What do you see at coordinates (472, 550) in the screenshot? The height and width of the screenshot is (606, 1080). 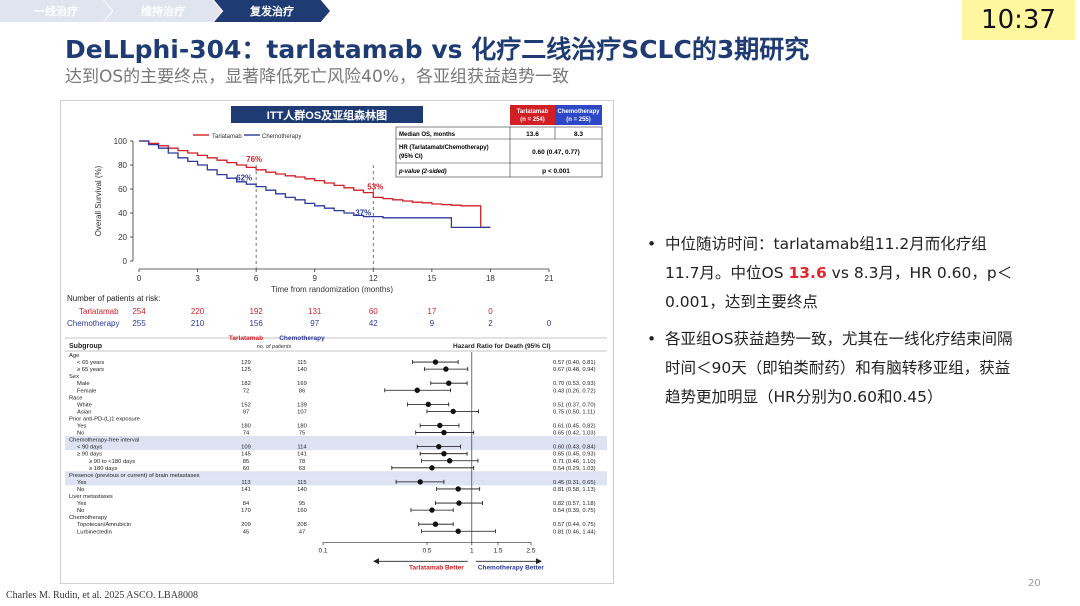 I see `forest-x-tick-label: 1` at bounding box center [472, 550].